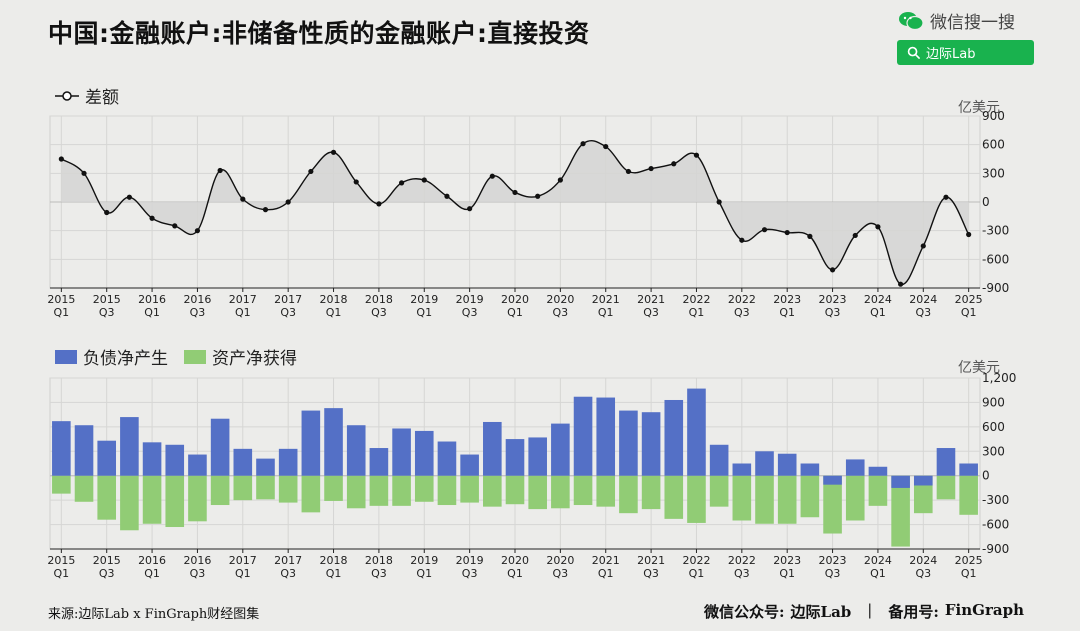 The image size is (1080, 631). I want to click on search-button: 边际Lab, so click(965, 52).